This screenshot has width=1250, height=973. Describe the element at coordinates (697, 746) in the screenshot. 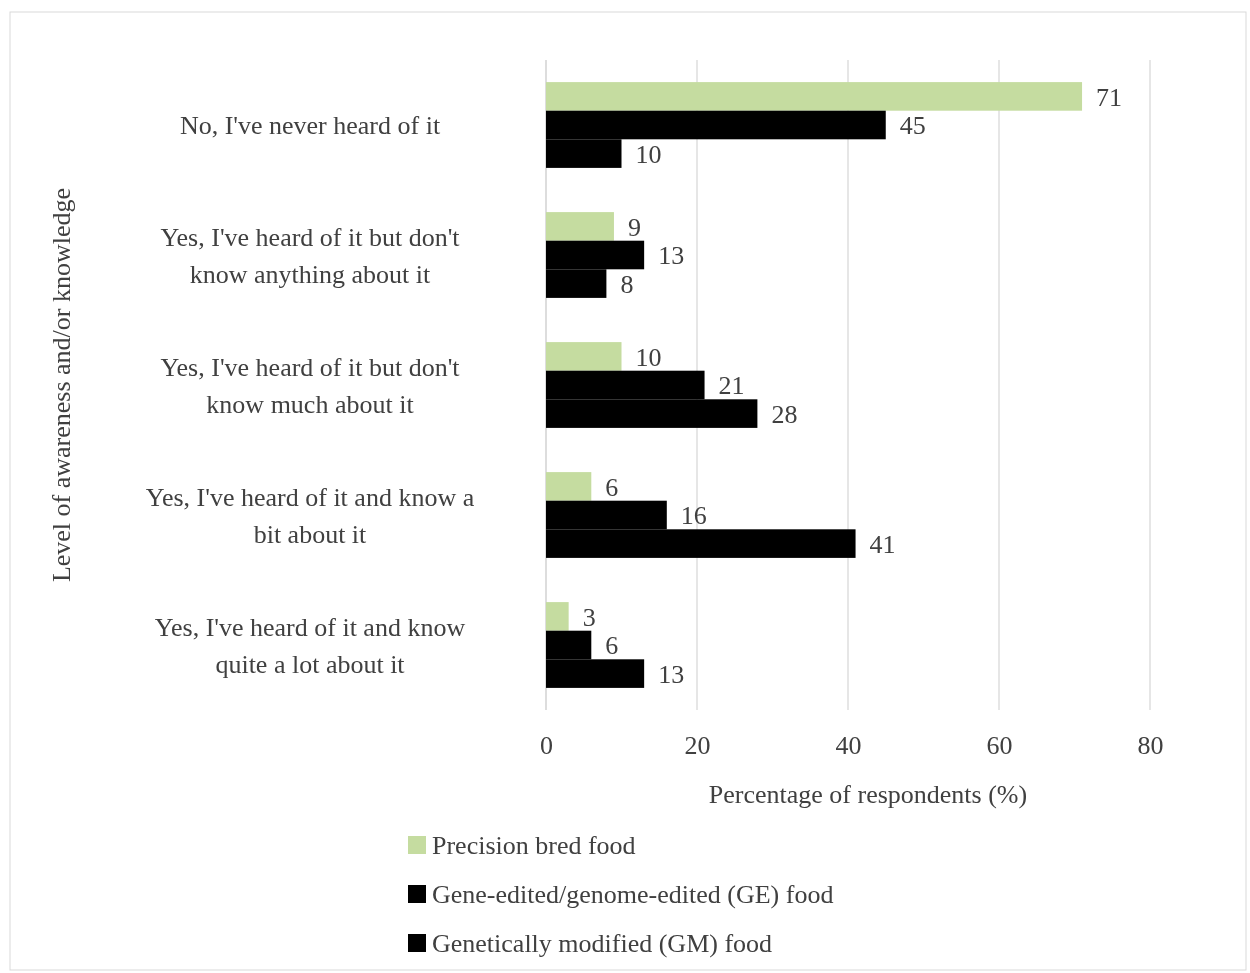

I see `x-tick-label: 20` at that location.